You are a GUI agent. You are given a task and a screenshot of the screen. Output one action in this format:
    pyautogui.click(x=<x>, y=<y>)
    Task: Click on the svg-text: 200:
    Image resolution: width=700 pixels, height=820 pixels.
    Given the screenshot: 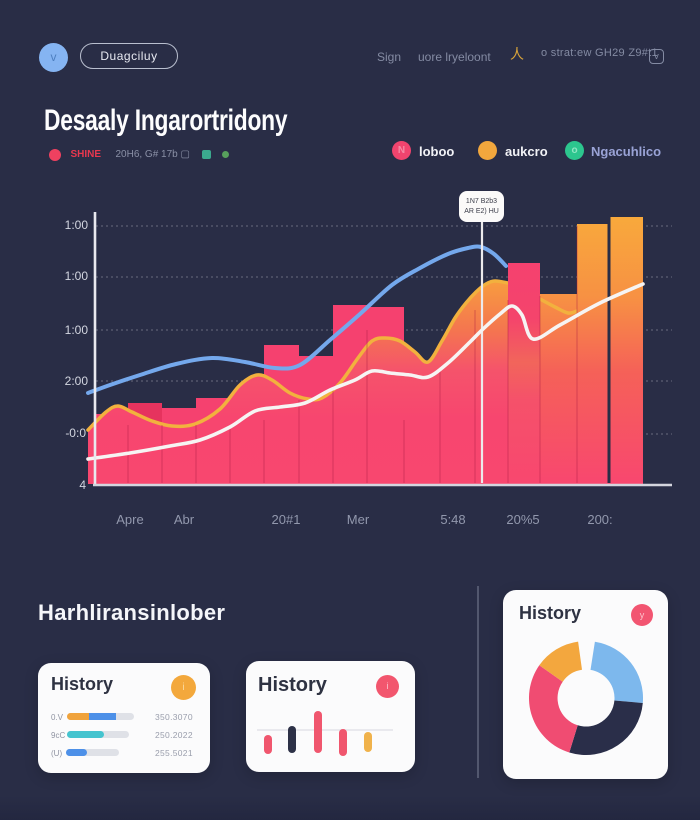 What is the action you would take?
    pyautogui.click(x=599, y=519)
    